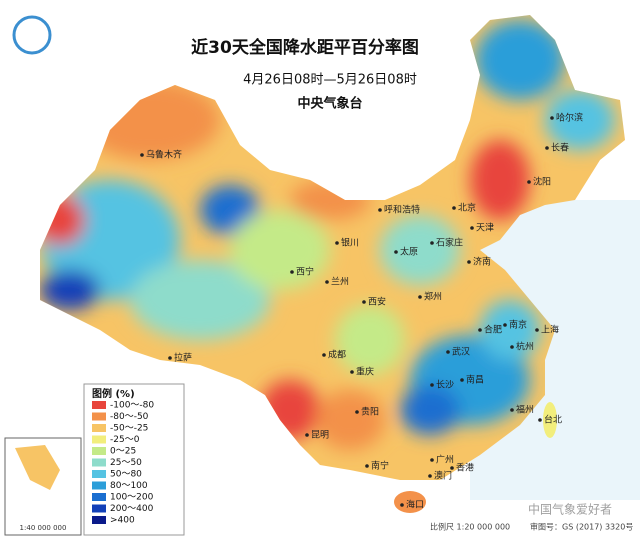 This screenshot has width=640, height=541. What do you see at coordinates (125, 440) in the screenshot?
I see `legend-label: -25～0` at bounding box center [125, 440].